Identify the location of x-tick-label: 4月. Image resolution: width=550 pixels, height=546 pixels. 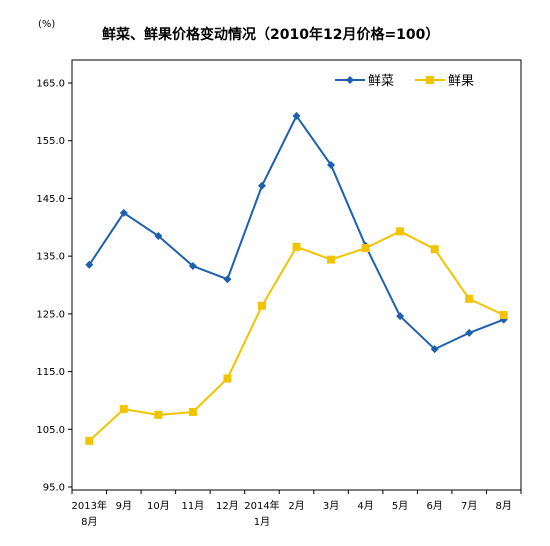
(365, 506).